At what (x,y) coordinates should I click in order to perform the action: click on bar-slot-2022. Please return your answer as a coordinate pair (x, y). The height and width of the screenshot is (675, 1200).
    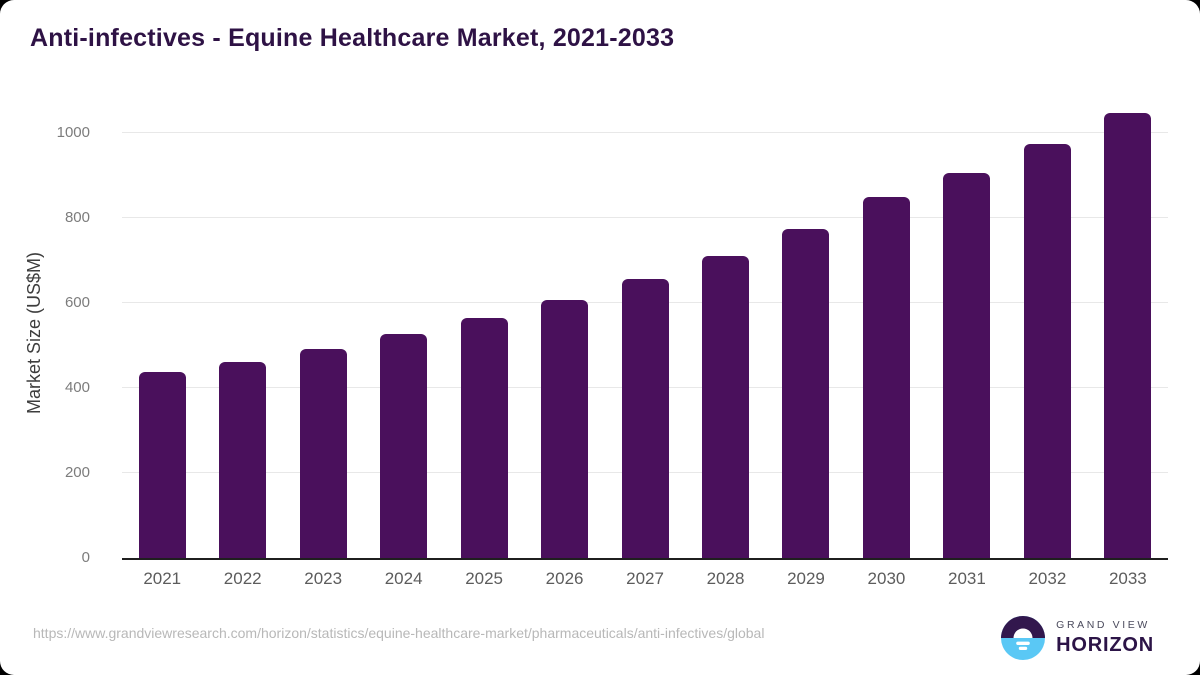
    Looking at the image, I should click on (242, 333).